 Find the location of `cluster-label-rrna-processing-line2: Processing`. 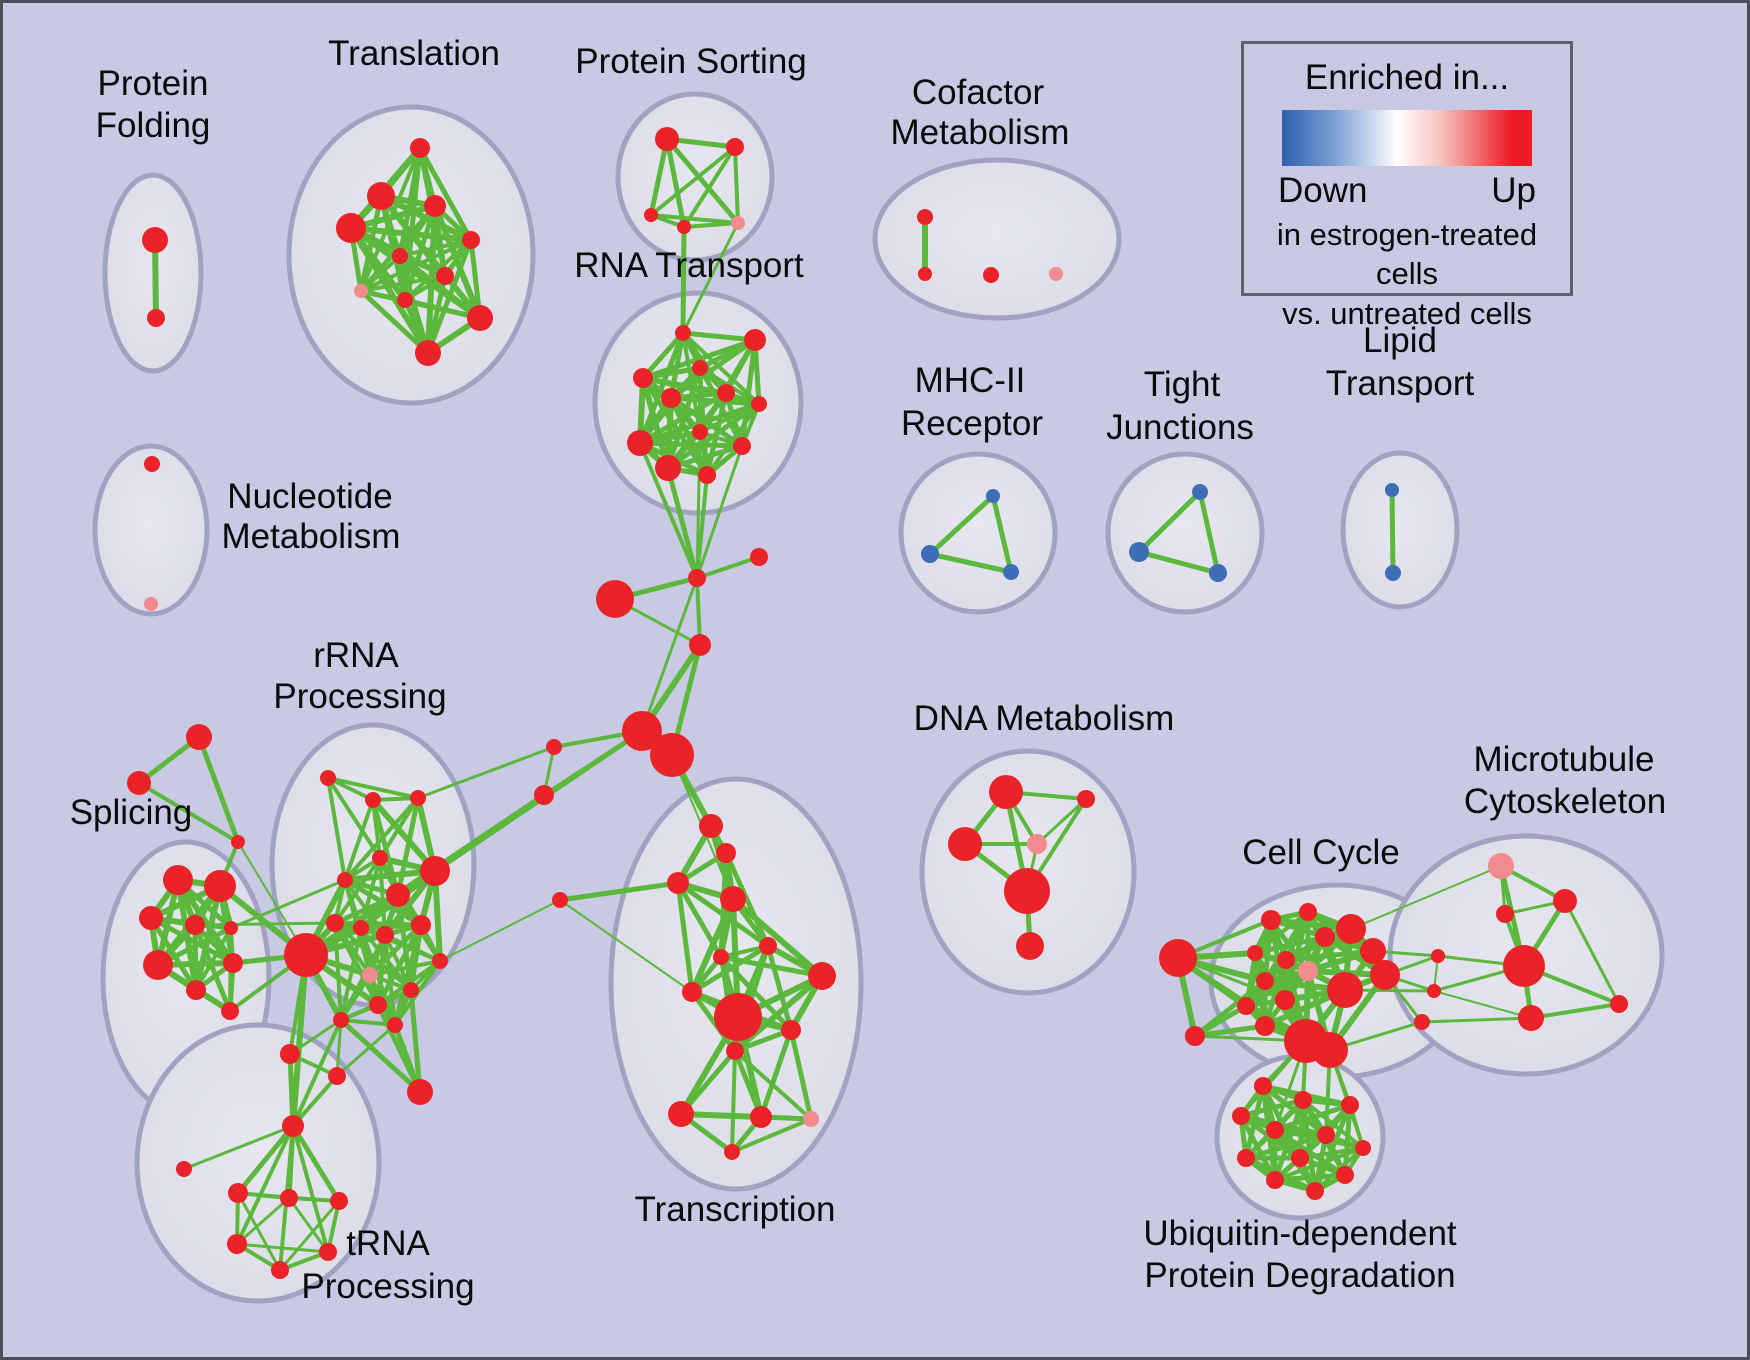

cluster-label-rrna-processing-line2: Processing is located at coordinates (359, 696).